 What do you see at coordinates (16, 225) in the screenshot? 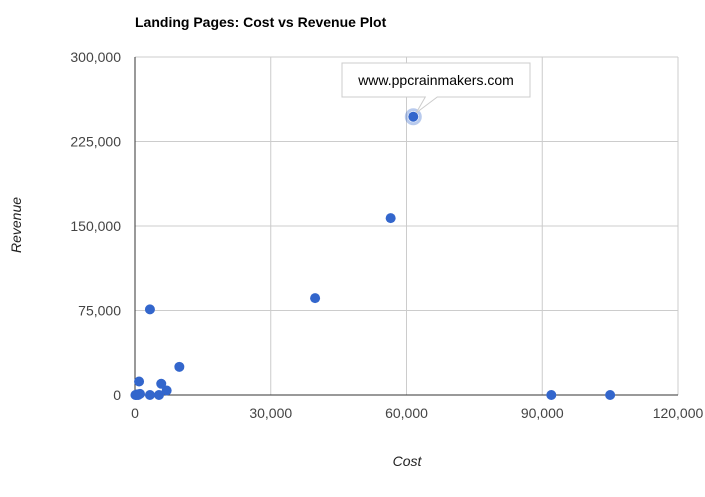
I see `y-axis-label: Revenue` at bounding box center [16, 225].